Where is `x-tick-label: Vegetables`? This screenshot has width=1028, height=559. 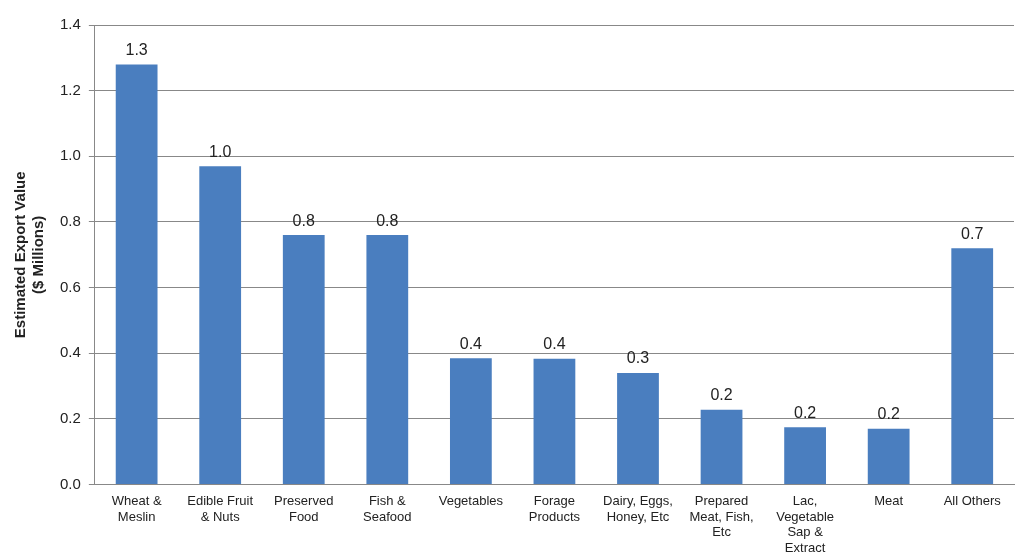
x-tick-label: Vegetables is located at coordinates (471, 500).